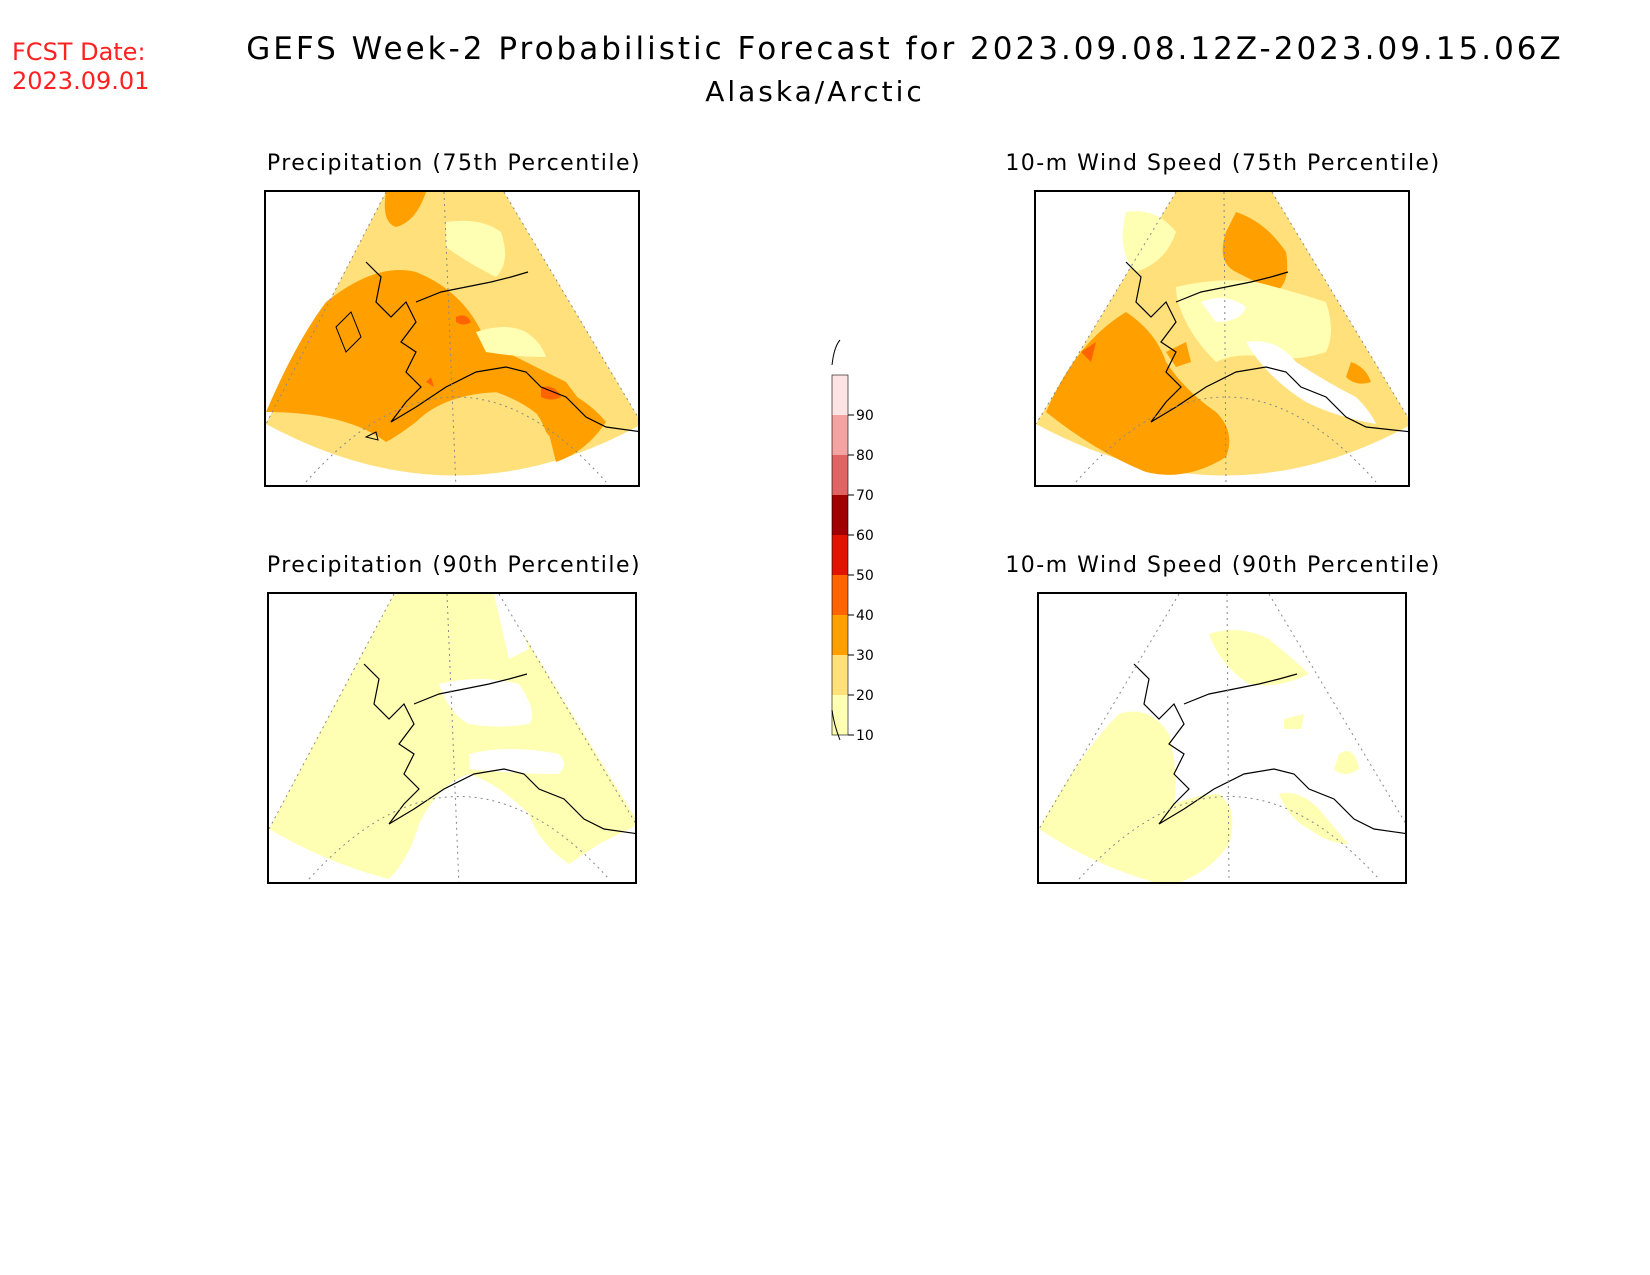 The image size is (1650, 1275). I want to click on map-precip75, so click(452, 338).